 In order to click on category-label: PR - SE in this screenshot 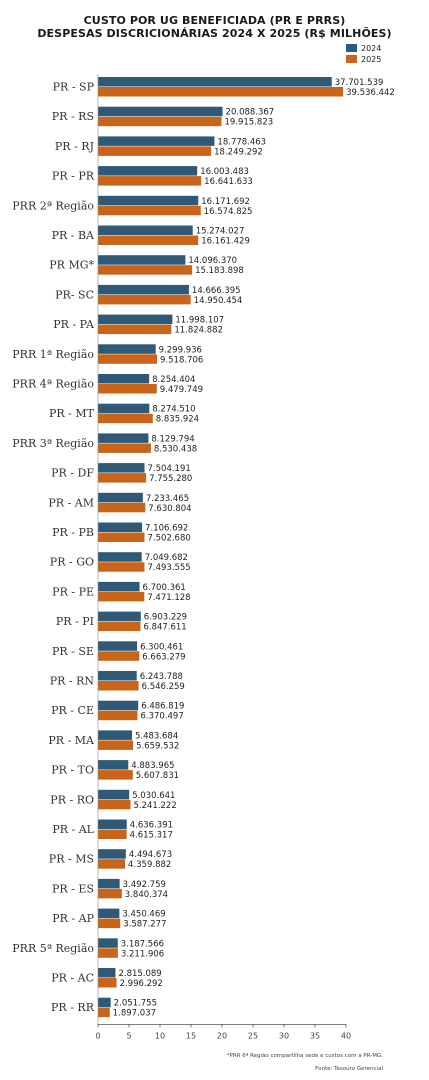, I will do `click(73, 651)`.